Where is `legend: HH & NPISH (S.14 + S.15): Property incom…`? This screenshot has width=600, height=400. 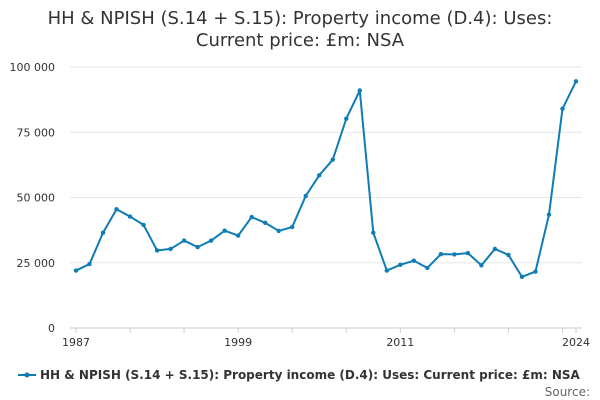 legend: HH & NPISH (S.14 + S.15): Property incom… is located at coordinates (299, 375).